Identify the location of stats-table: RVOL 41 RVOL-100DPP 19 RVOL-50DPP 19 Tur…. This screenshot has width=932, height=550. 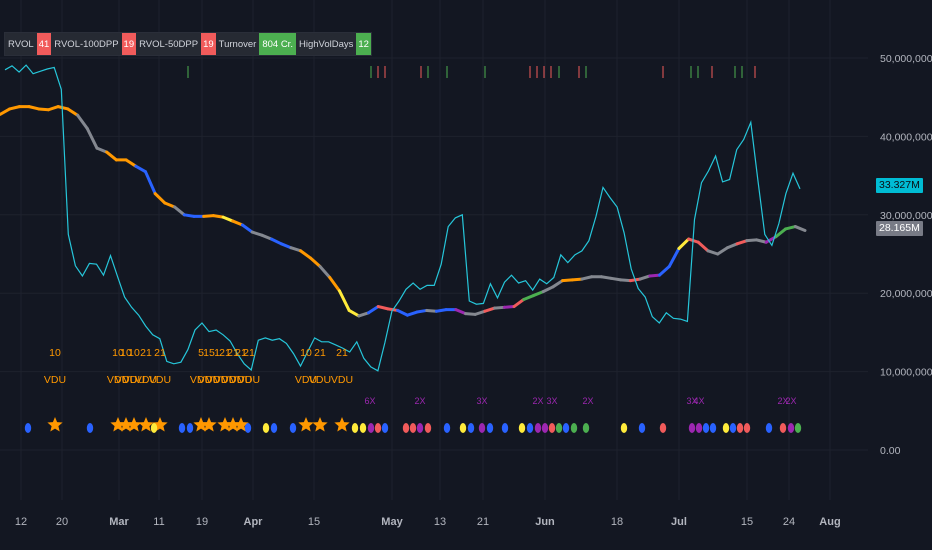
(188, 44).